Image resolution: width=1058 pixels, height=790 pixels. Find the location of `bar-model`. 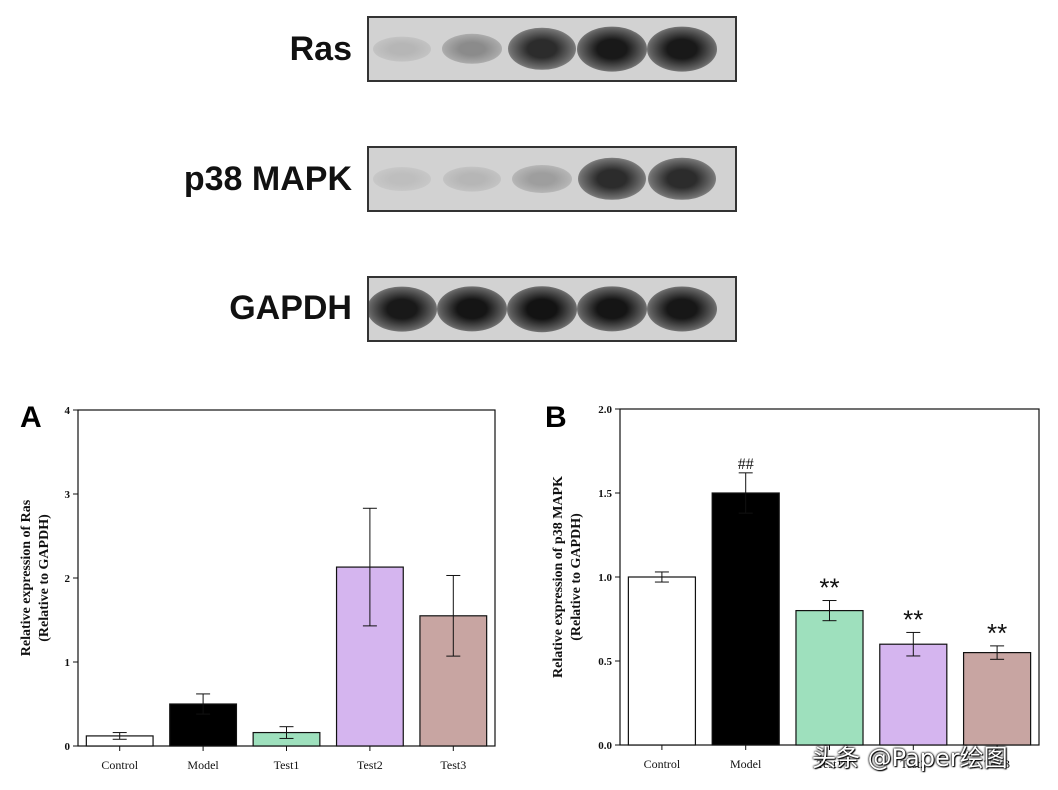

bar-model is located at coordinates (745, 619).